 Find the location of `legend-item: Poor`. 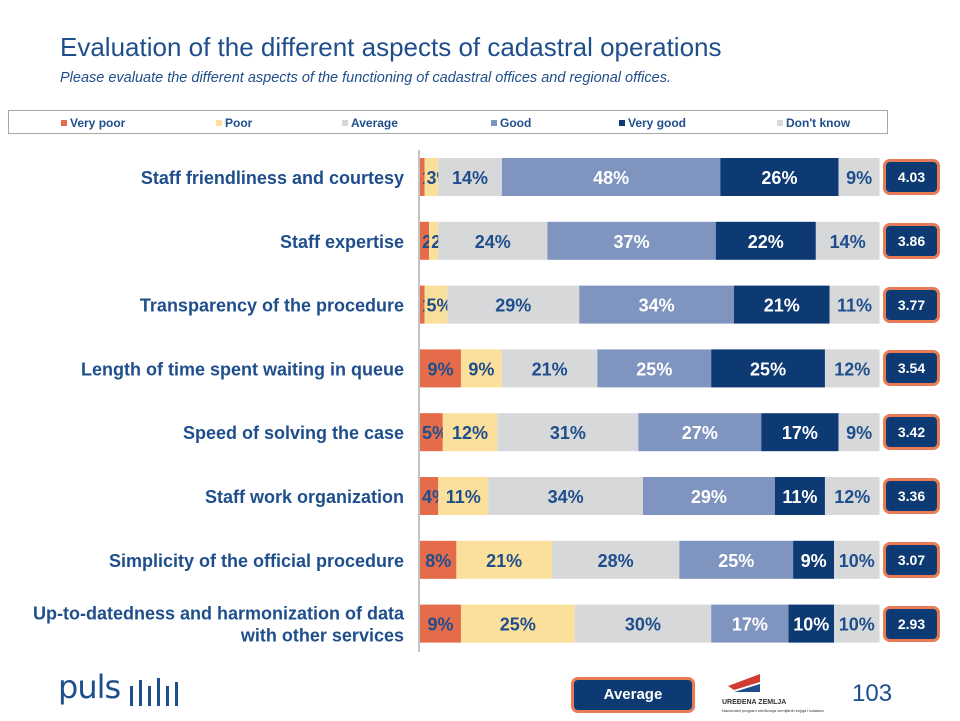

legend-item: Poor is located at coordinates (234, 123).